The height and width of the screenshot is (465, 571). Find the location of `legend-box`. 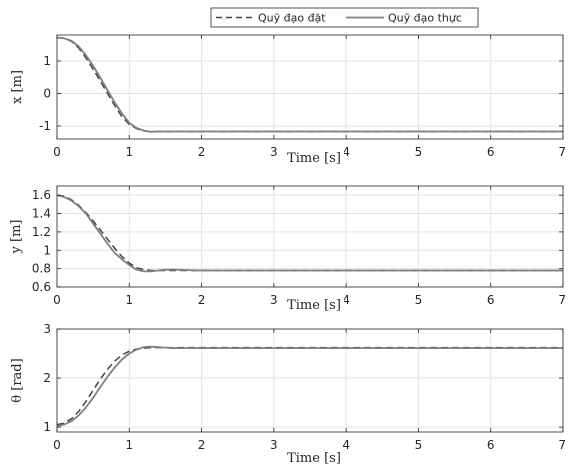

legend-box is located at coordinates (344, 17).